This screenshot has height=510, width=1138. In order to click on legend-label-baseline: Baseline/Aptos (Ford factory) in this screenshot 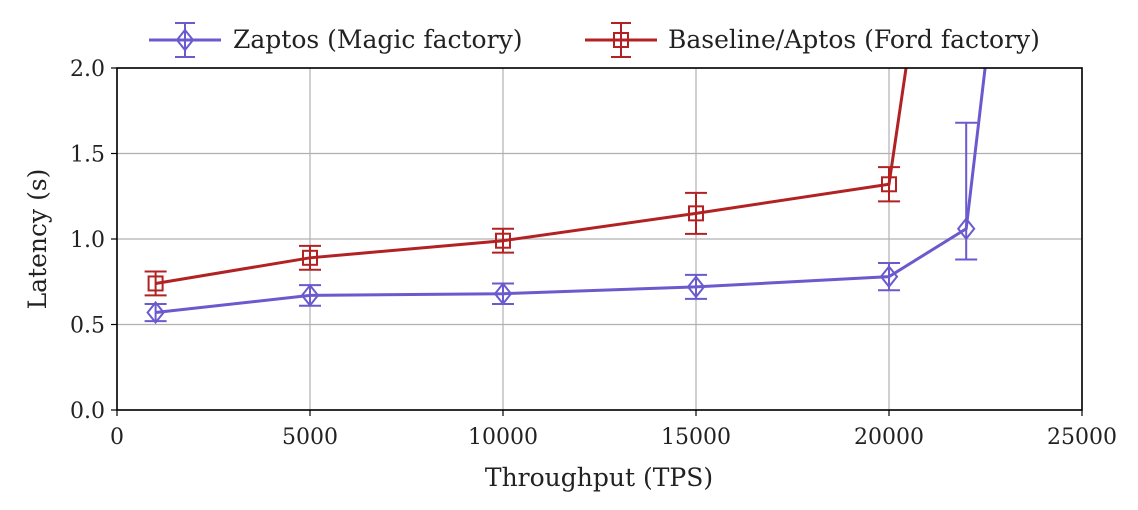, I will do `click(854, 39)`.